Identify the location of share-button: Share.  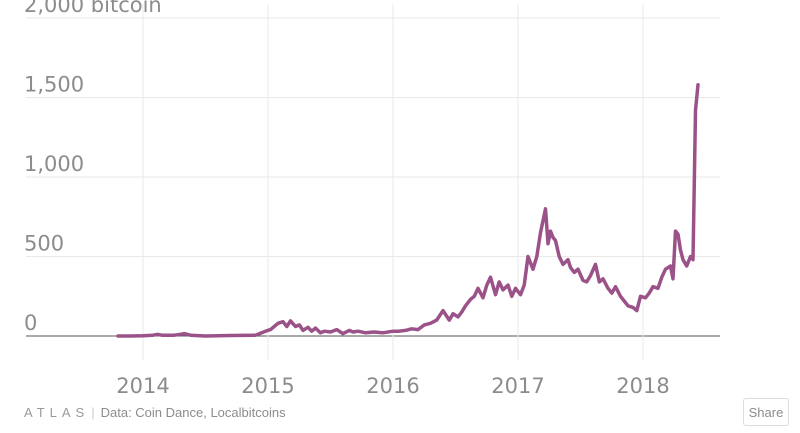
(766, 412).